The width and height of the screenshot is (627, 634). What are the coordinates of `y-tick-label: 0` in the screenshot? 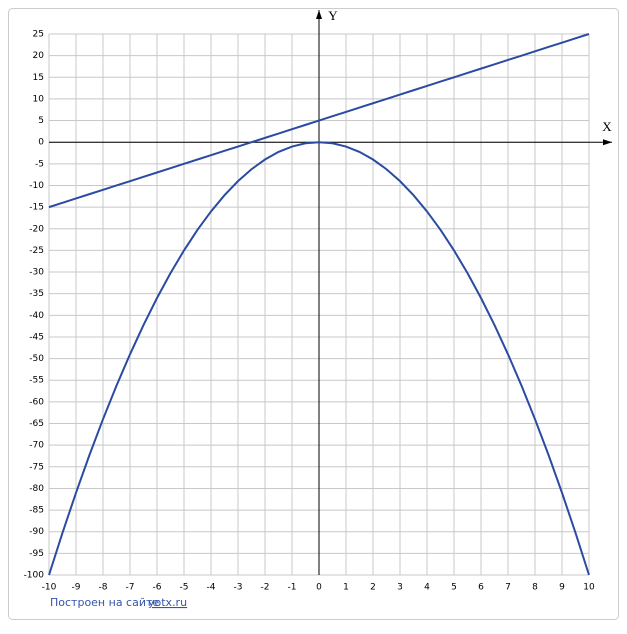 It's located at (41, 143).